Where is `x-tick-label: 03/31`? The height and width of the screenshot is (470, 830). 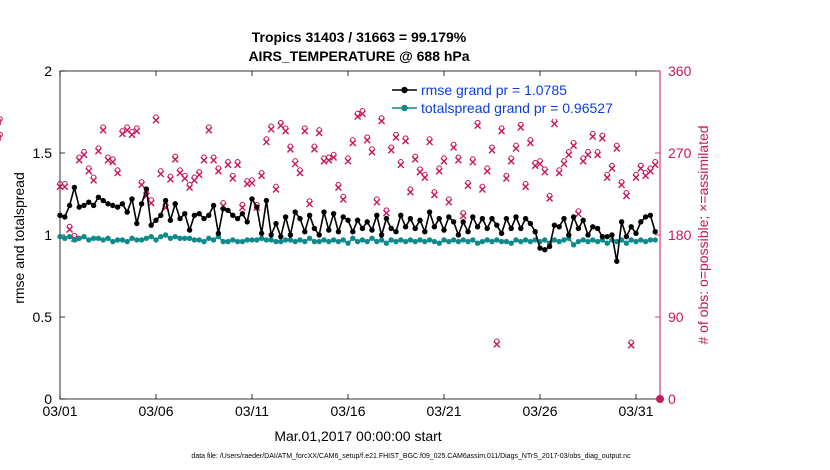
x-tick-label: 03/31 is located at coordinates (635, 411).